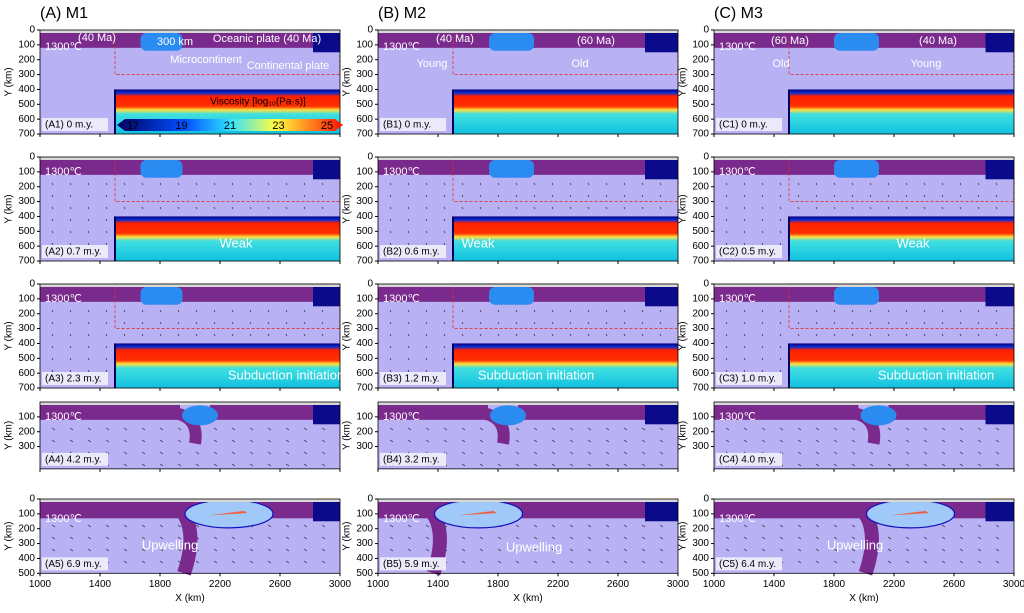 The image size is (1024, 613). I want to click on annotation: Subduction initiation, so click(936, 374).